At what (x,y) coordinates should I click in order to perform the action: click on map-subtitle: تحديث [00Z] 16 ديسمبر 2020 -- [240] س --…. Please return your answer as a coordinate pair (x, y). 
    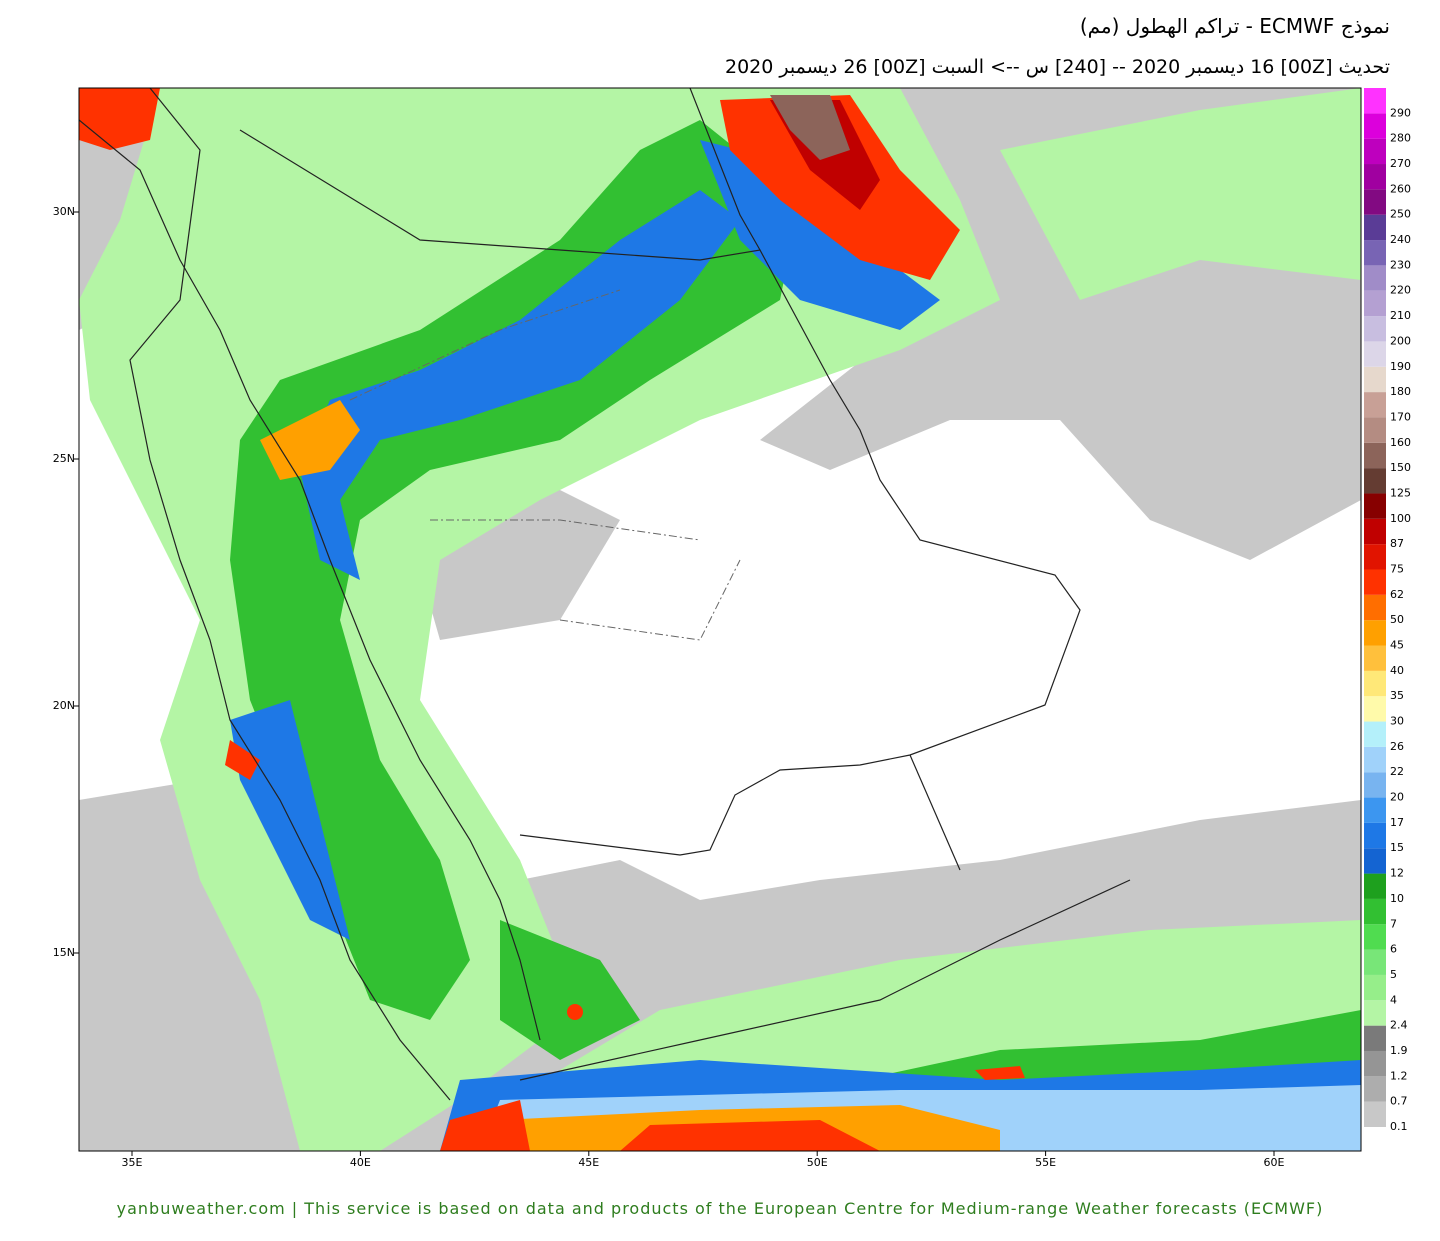
    Looking at the image, I should click on (1057, 67).